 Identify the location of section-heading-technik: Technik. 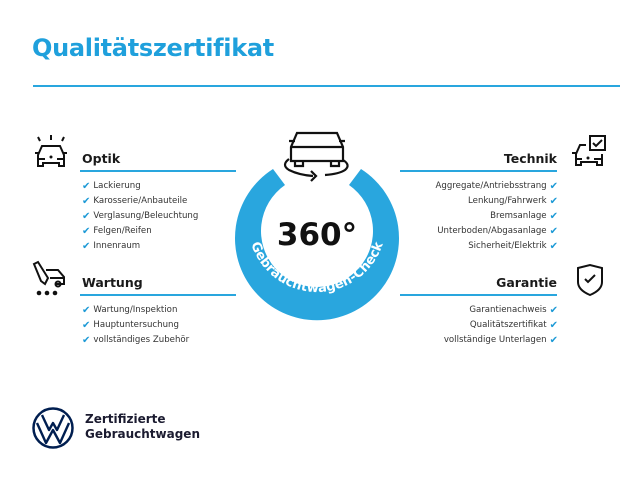
(530, 158).